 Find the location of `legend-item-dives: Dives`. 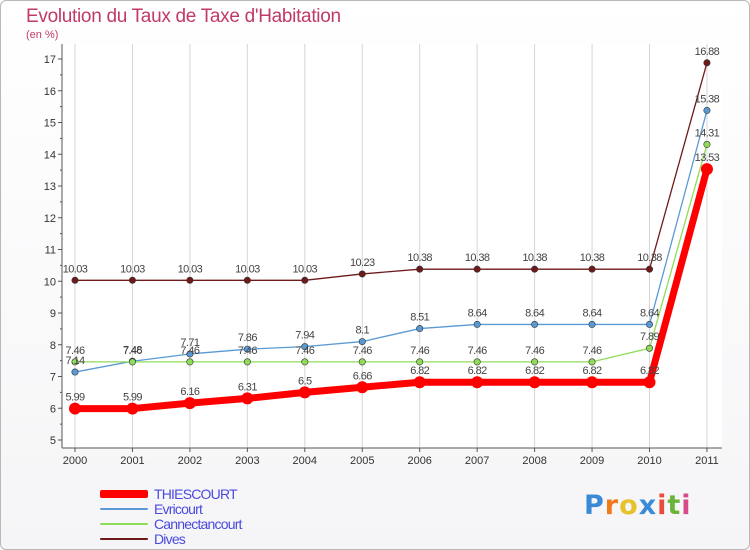

legend-item-dives: Dives is located at coordinates (171, 538).